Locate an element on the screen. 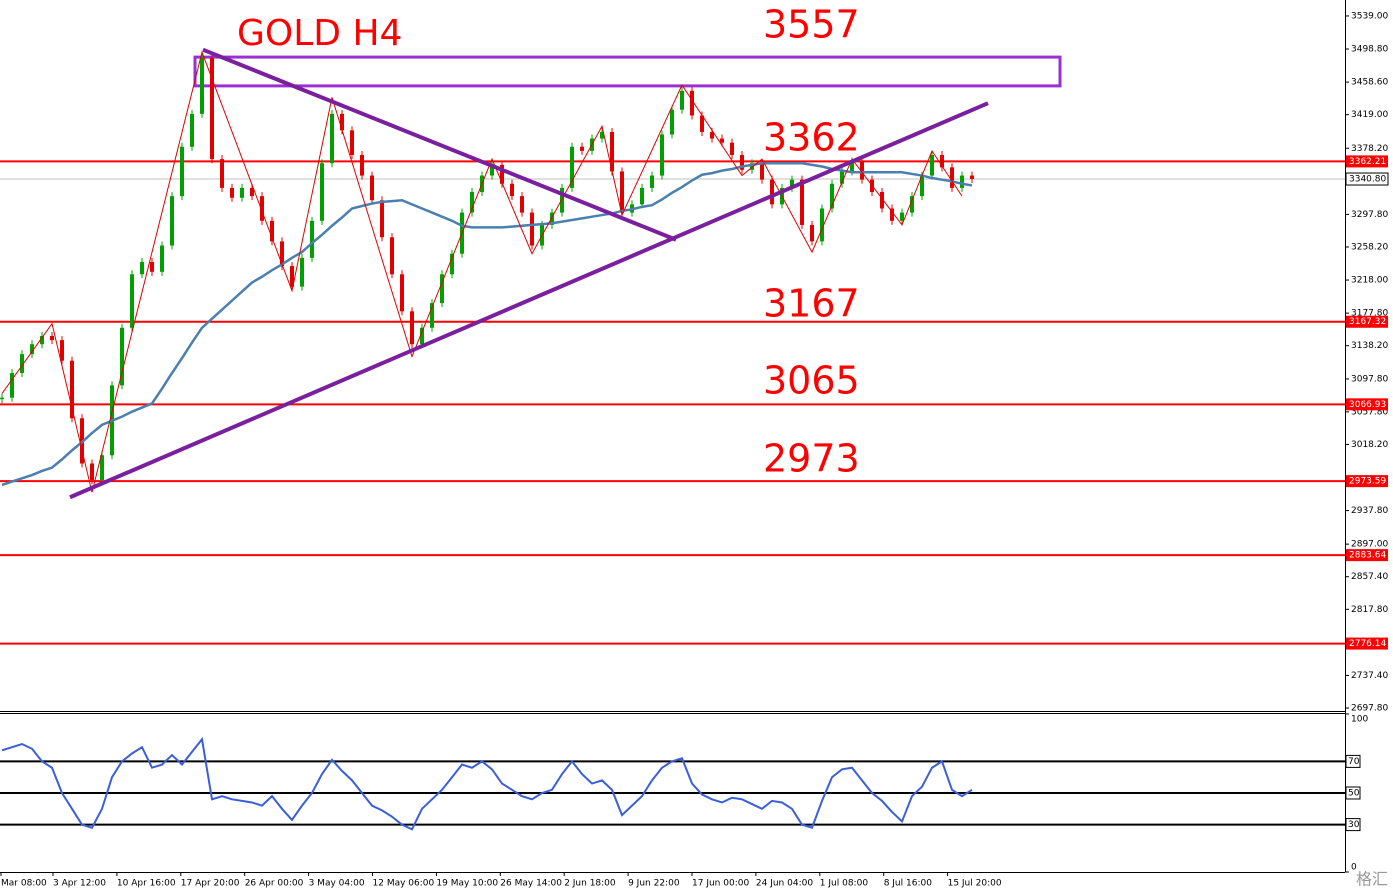 This screenshot has height=896, width=1393. watermark: 格汇 is located at coordinates (1372, 879).